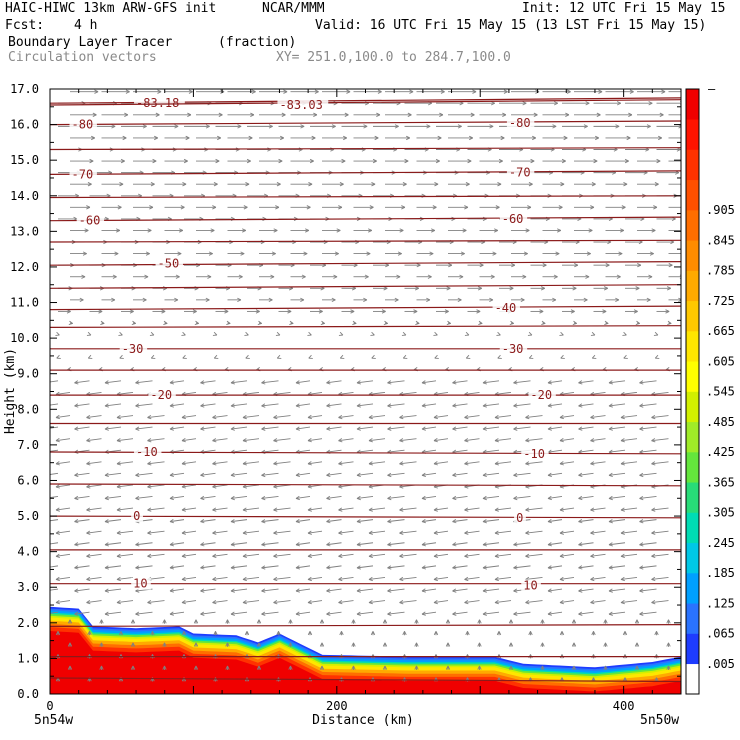  What do you see at coordinates (25, 25) in the screenshot?
I see `forecast-label: Fcst:` at bounding box center [25, 25].